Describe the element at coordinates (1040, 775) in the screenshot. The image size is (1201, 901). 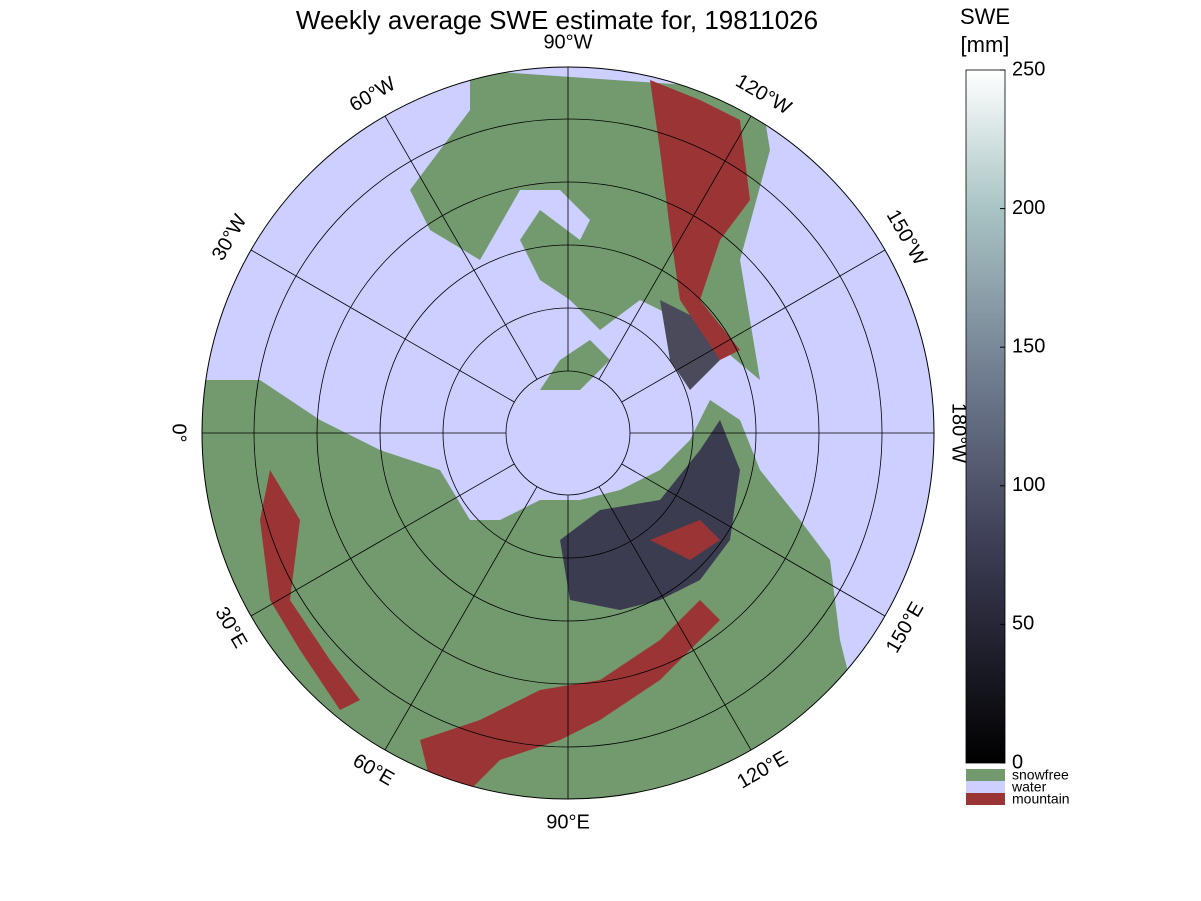
I see `legend-label: snowfree` at that location.